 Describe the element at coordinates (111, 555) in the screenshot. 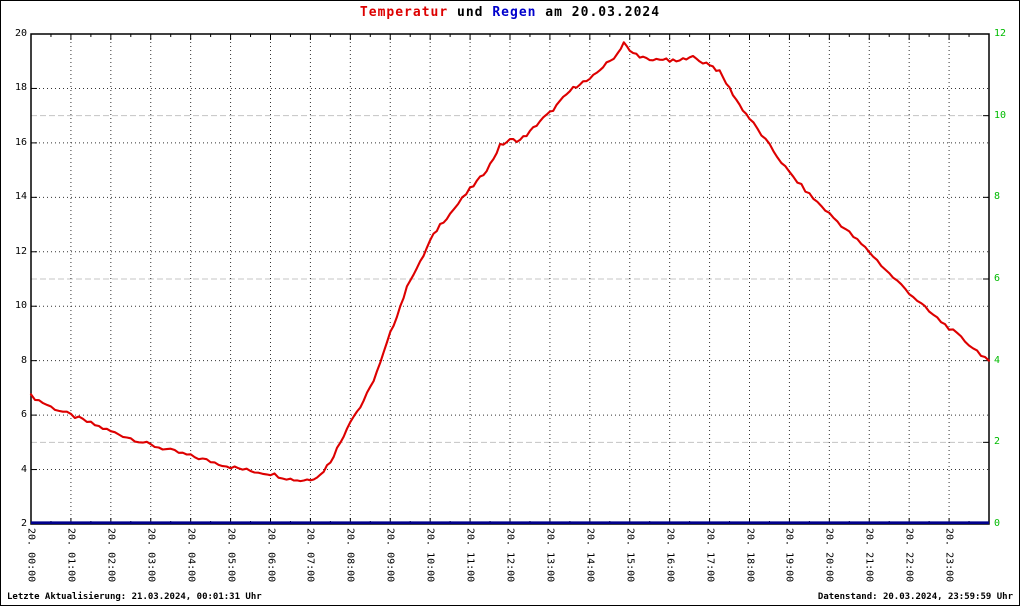

I see `x-axis-tick-label: 20. 02:00` at that location.